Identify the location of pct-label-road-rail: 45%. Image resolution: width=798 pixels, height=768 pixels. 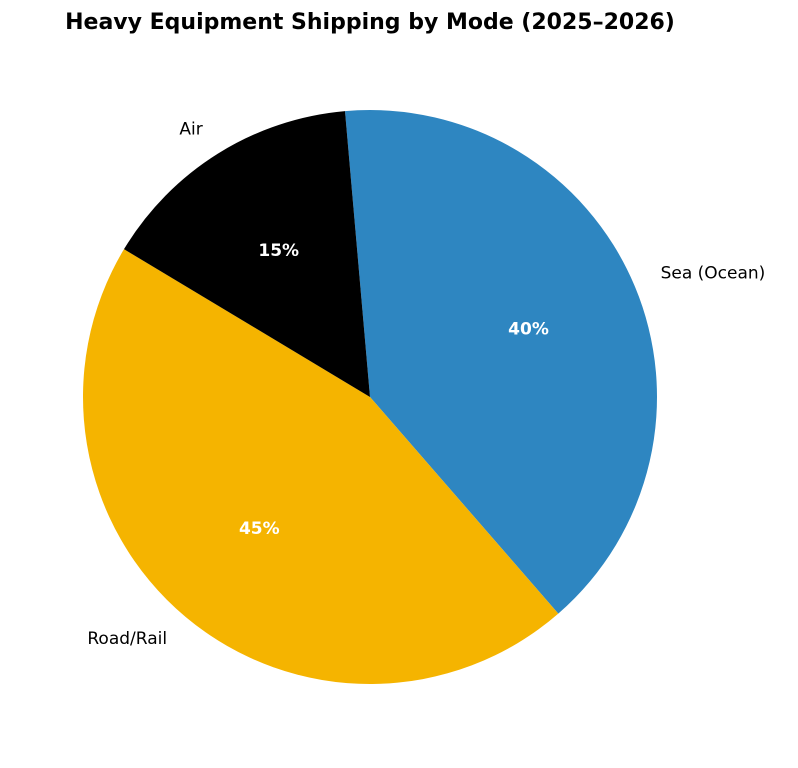
(259, 529).